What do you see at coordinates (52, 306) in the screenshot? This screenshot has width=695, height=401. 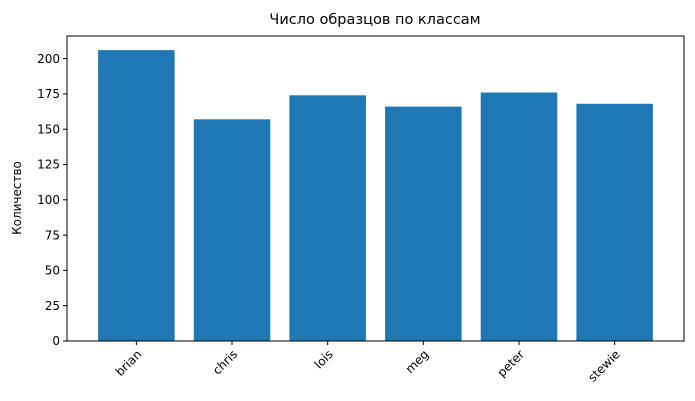 I see `y-tick-label-25: 25` at bounding box center [52, 306].